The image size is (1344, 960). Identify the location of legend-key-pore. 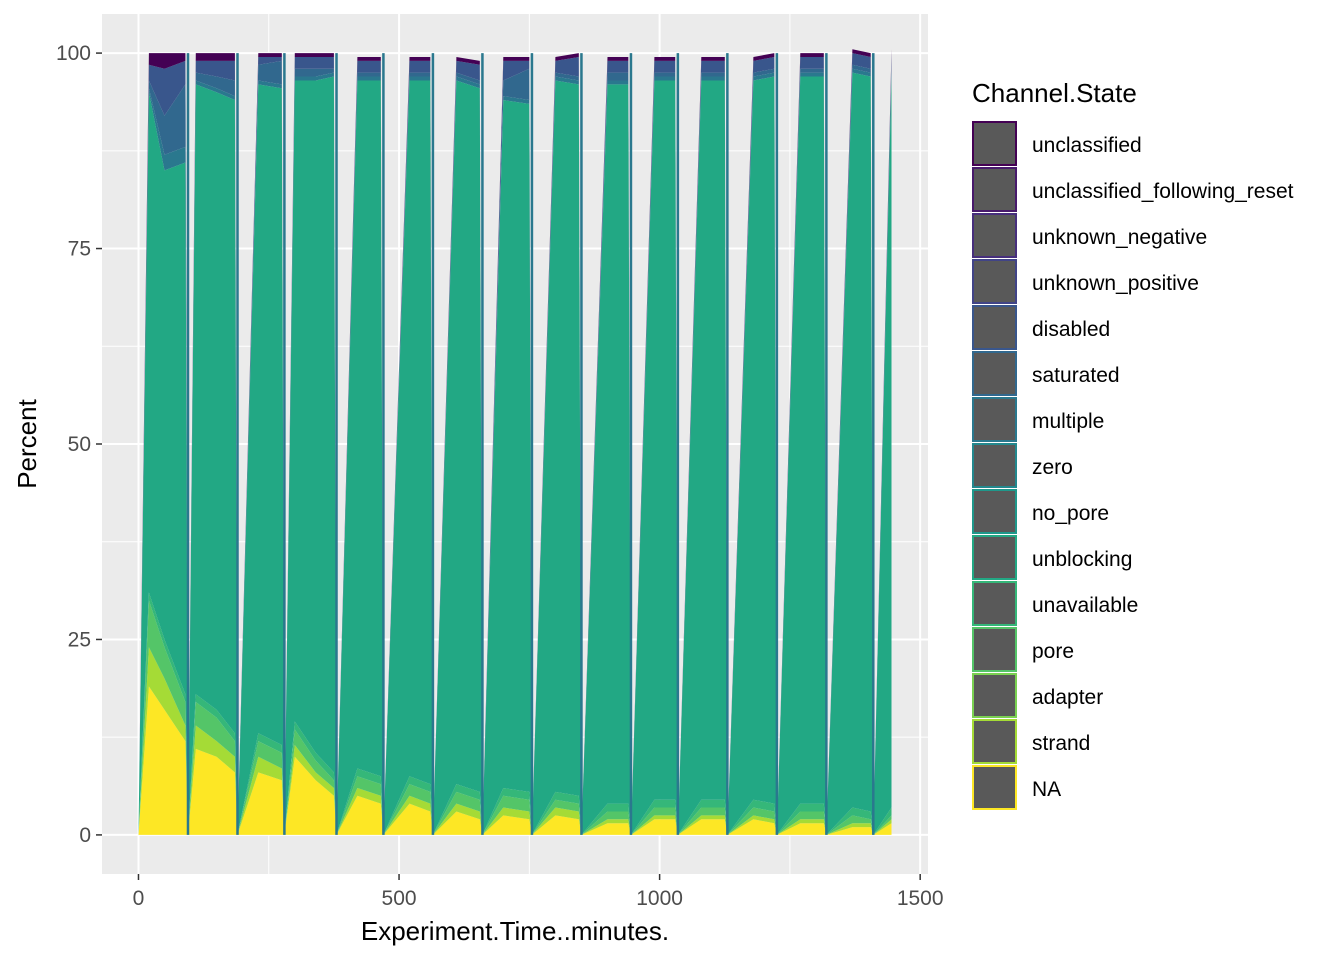
(994, 649).